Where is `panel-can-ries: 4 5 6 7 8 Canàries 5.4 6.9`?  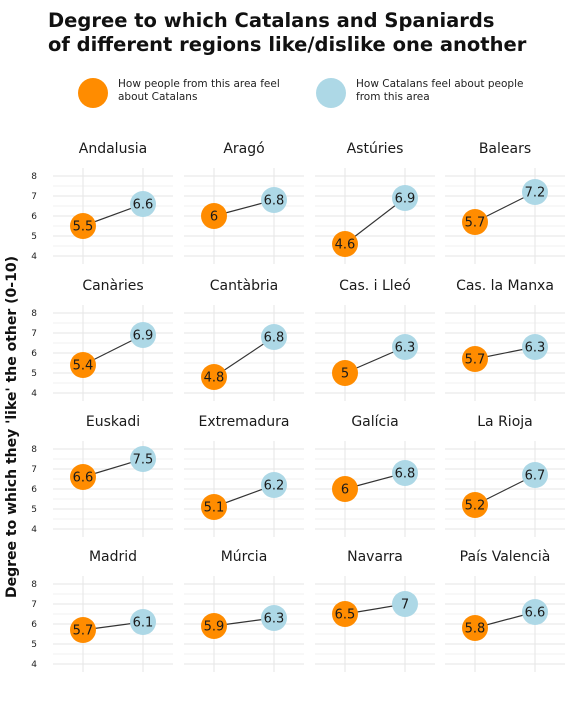 panel-can-ries: 4 5 6 7 8 Canàries 5.4 6.9 is located at coordinates (102, 339).